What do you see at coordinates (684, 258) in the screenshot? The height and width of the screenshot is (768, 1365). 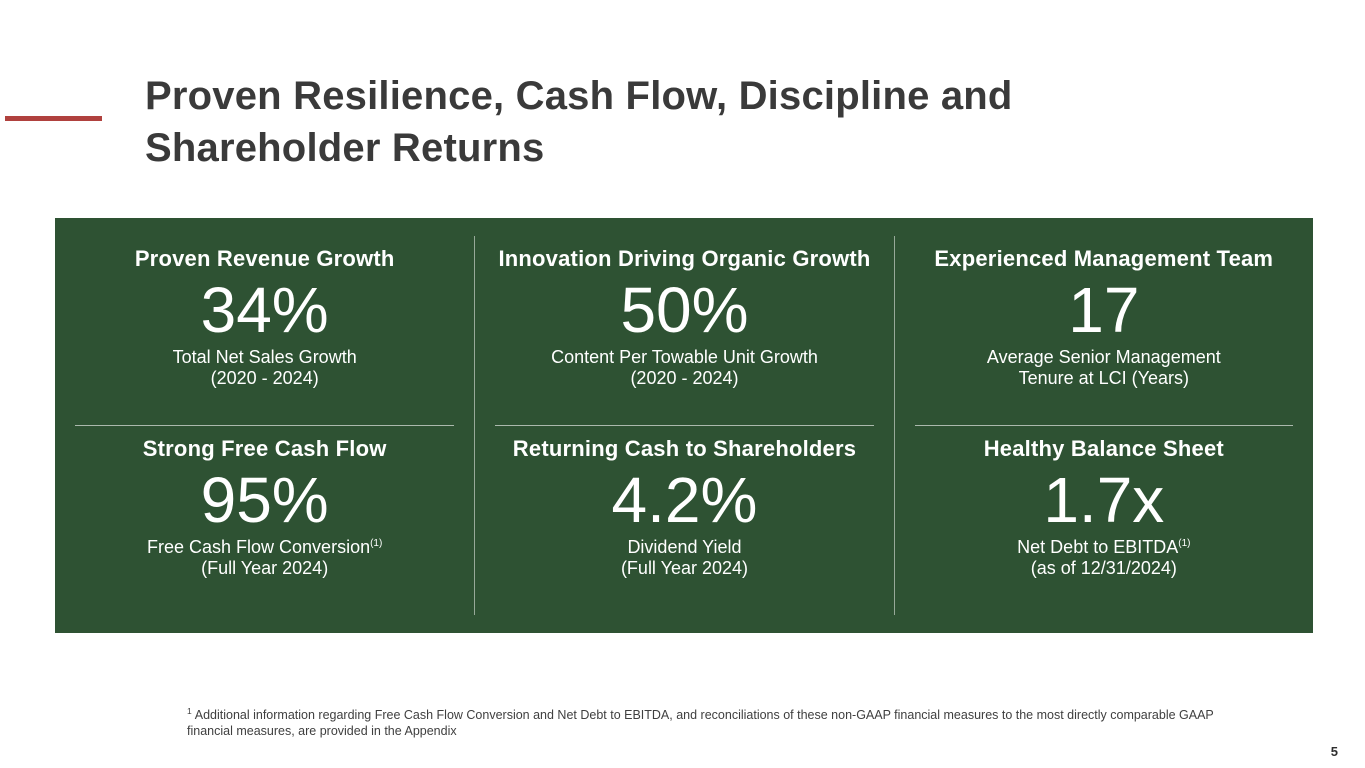 I see `metric-heading: Innovation Driving Organic Growth` at bounding box center [684, 258].